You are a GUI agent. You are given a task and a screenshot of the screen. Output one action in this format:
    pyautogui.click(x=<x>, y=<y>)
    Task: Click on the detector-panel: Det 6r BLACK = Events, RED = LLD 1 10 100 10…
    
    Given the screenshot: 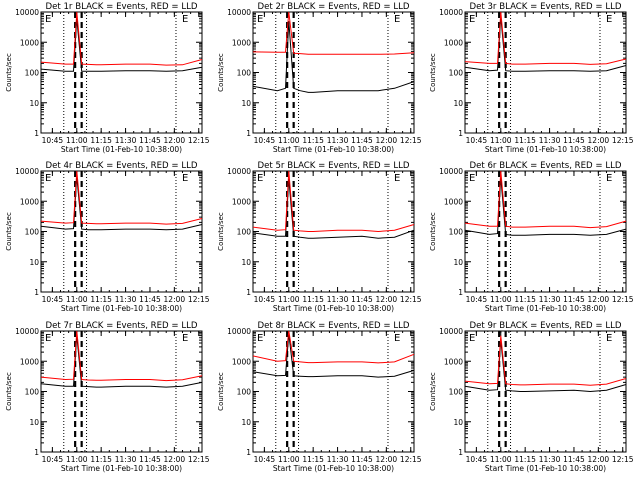 What is the action you would take?
    pyautogui.click(x=531, y=237)
    